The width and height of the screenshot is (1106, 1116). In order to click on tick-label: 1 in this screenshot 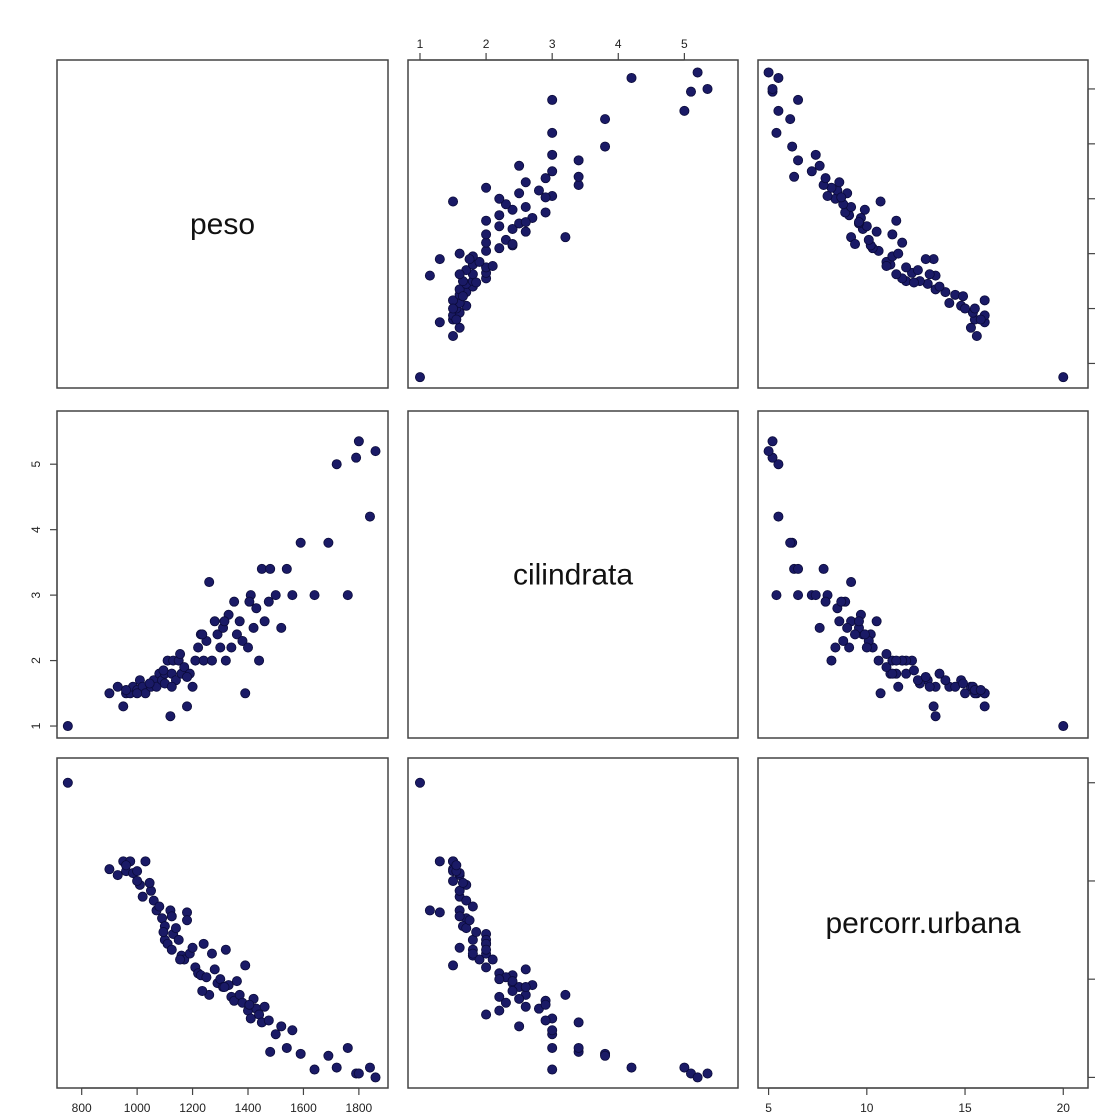, I will do `click(36, 725)`.